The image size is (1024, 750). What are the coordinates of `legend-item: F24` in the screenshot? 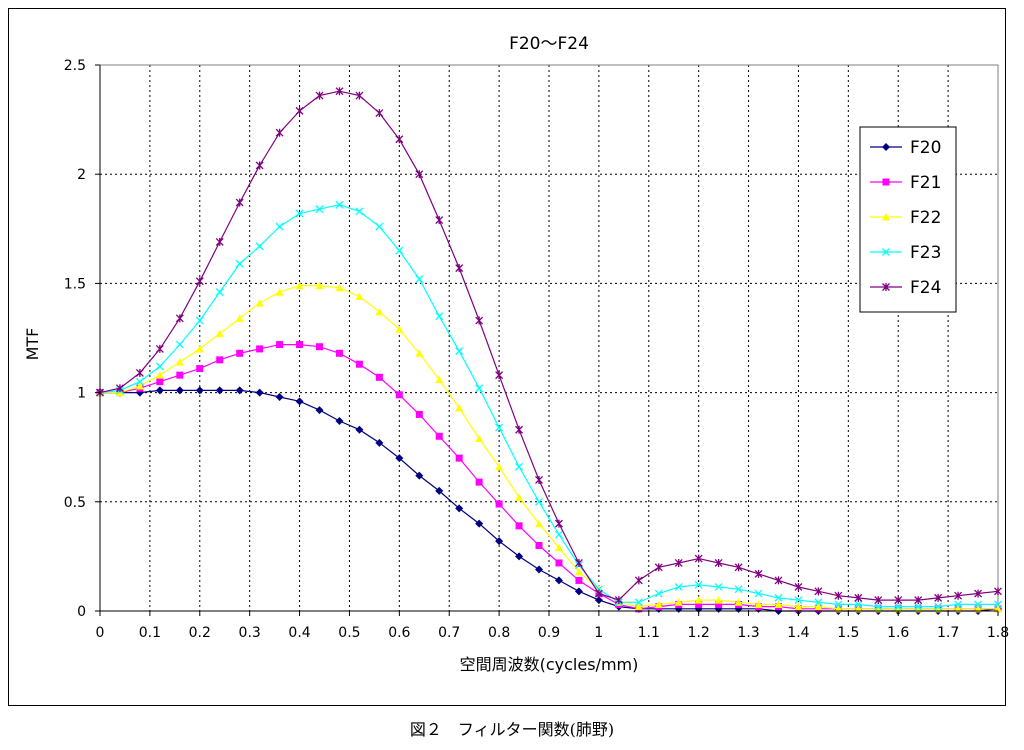 It's located at (905, 288).